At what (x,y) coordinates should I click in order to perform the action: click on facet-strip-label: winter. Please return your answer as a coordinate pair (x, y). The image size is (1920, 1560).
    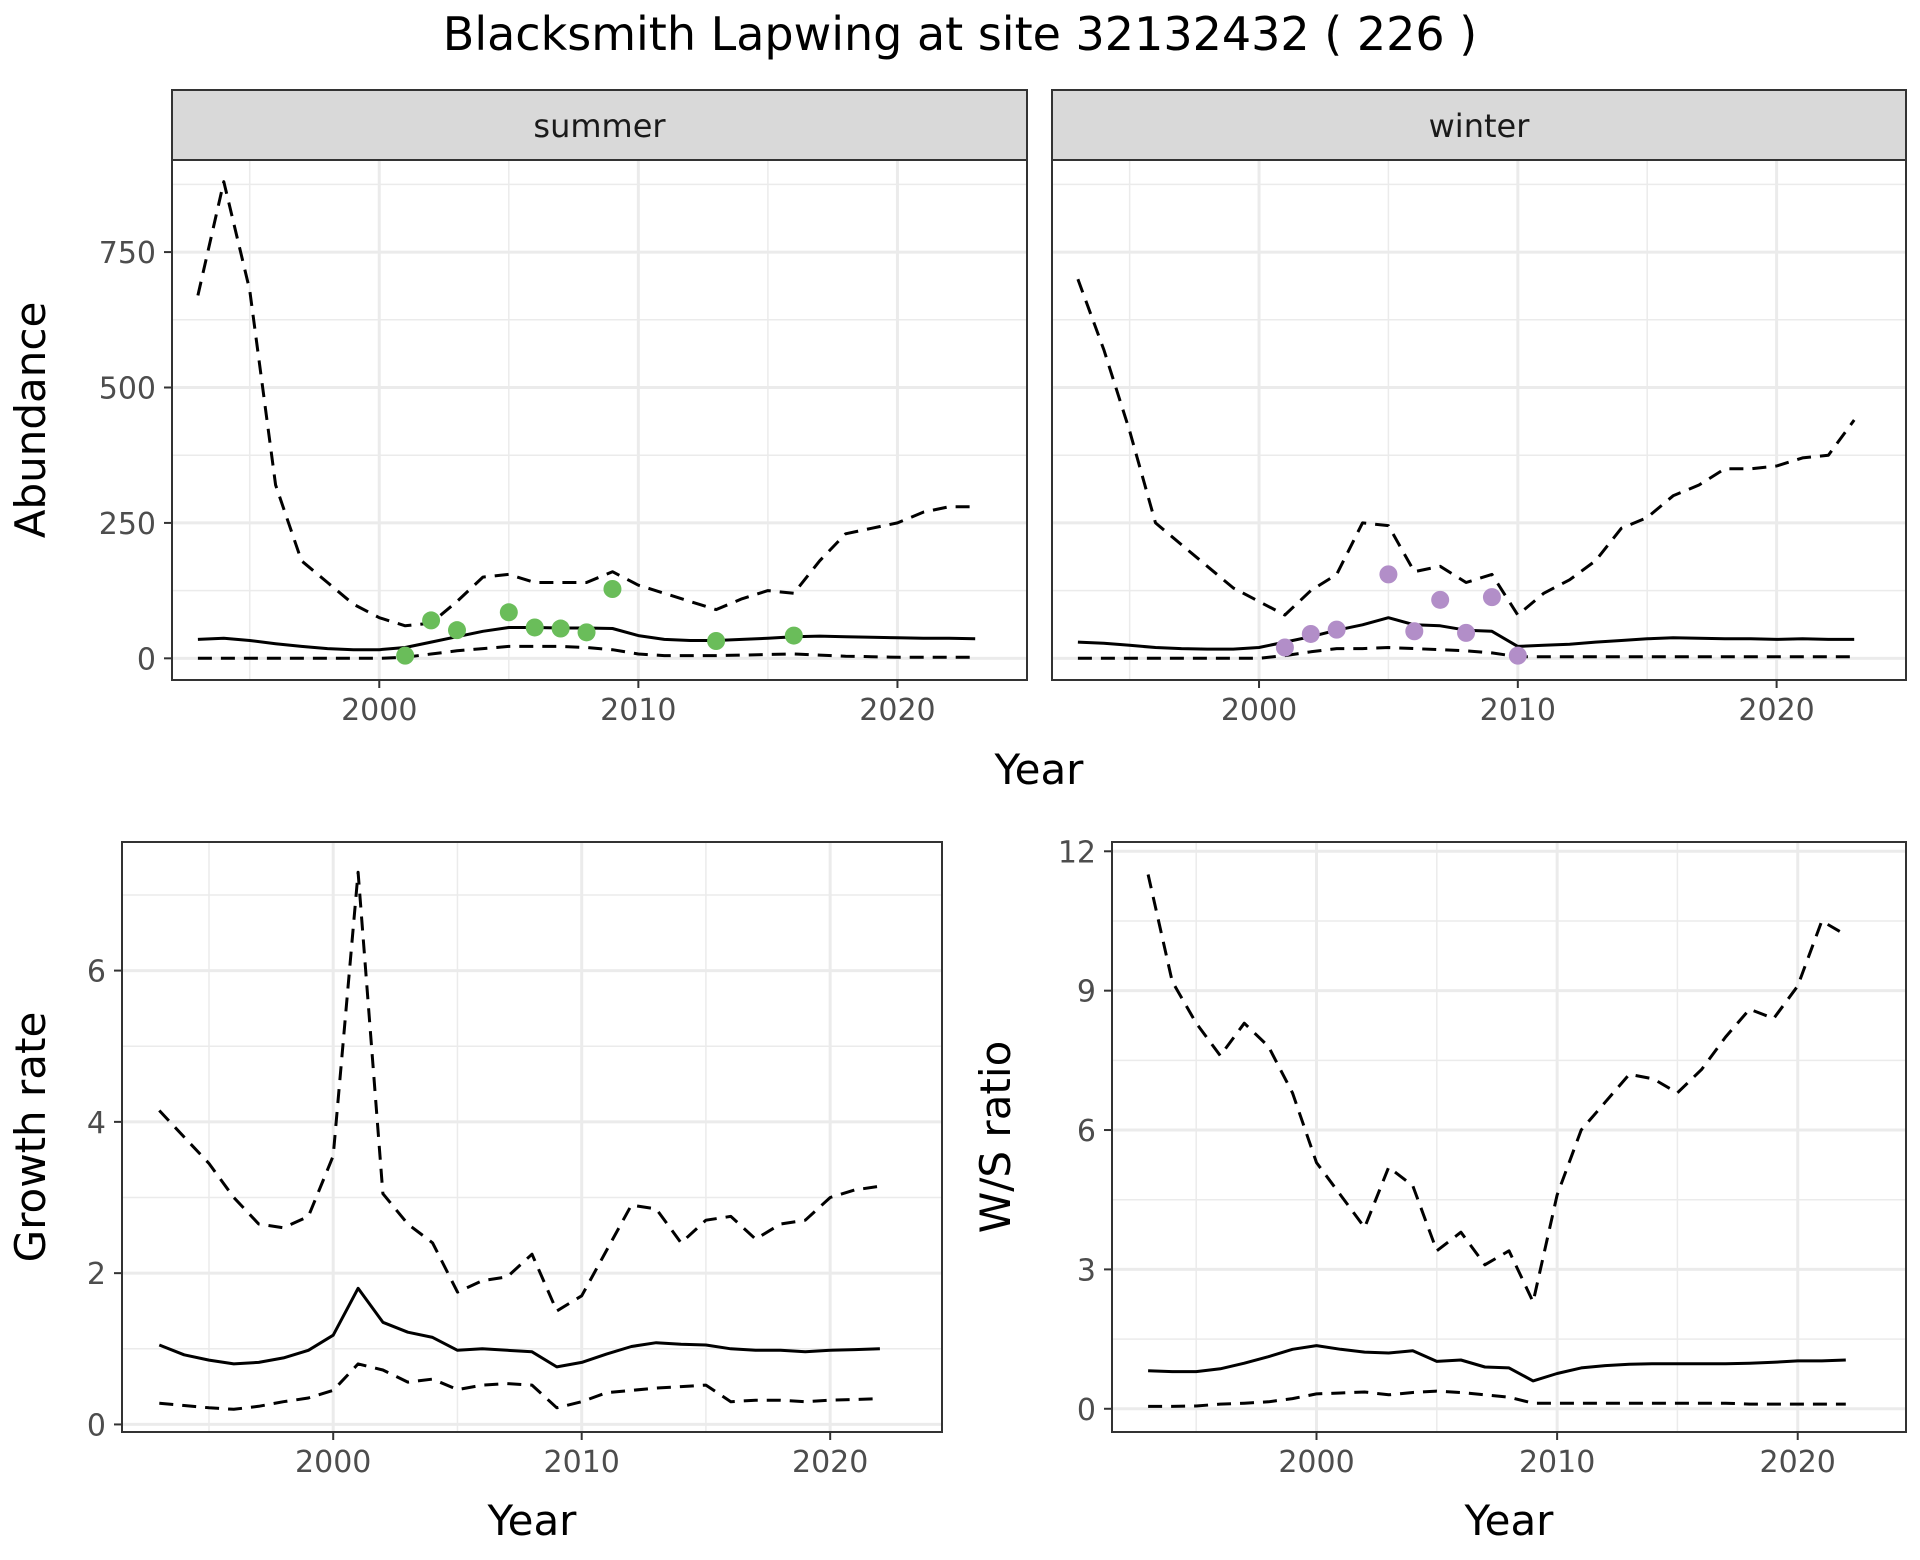
    Looking at the image, I should click on (1480, 126).